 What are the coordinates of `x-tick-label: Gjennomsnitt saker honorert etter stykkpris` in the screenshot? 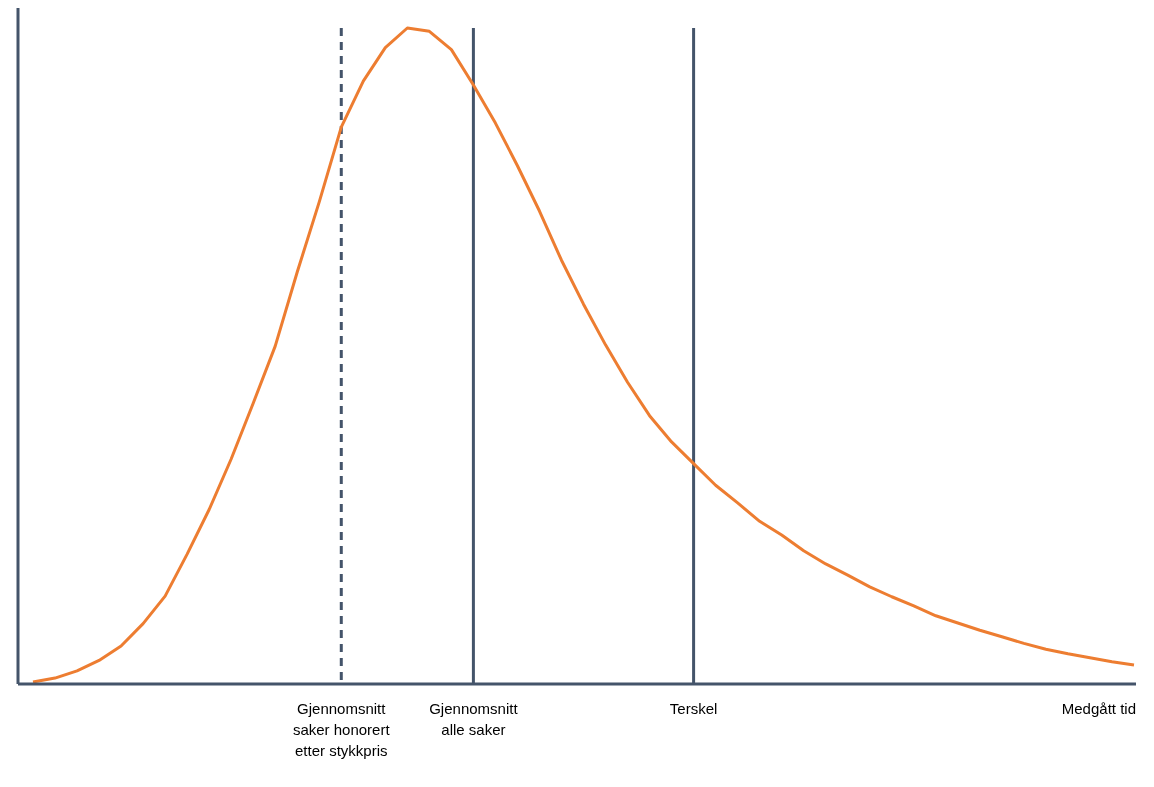 It's located at (341, 729).